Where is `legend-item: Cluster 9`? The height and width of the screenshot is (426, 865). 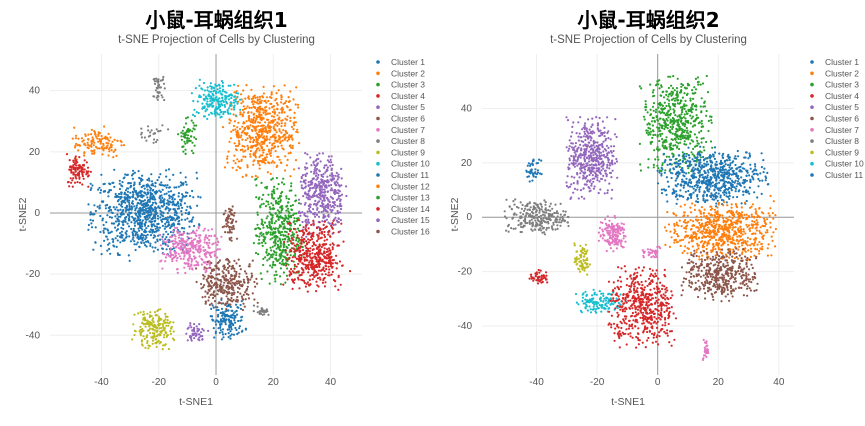
legend-item: Cluster 9 is located at coordinates (400, 152).